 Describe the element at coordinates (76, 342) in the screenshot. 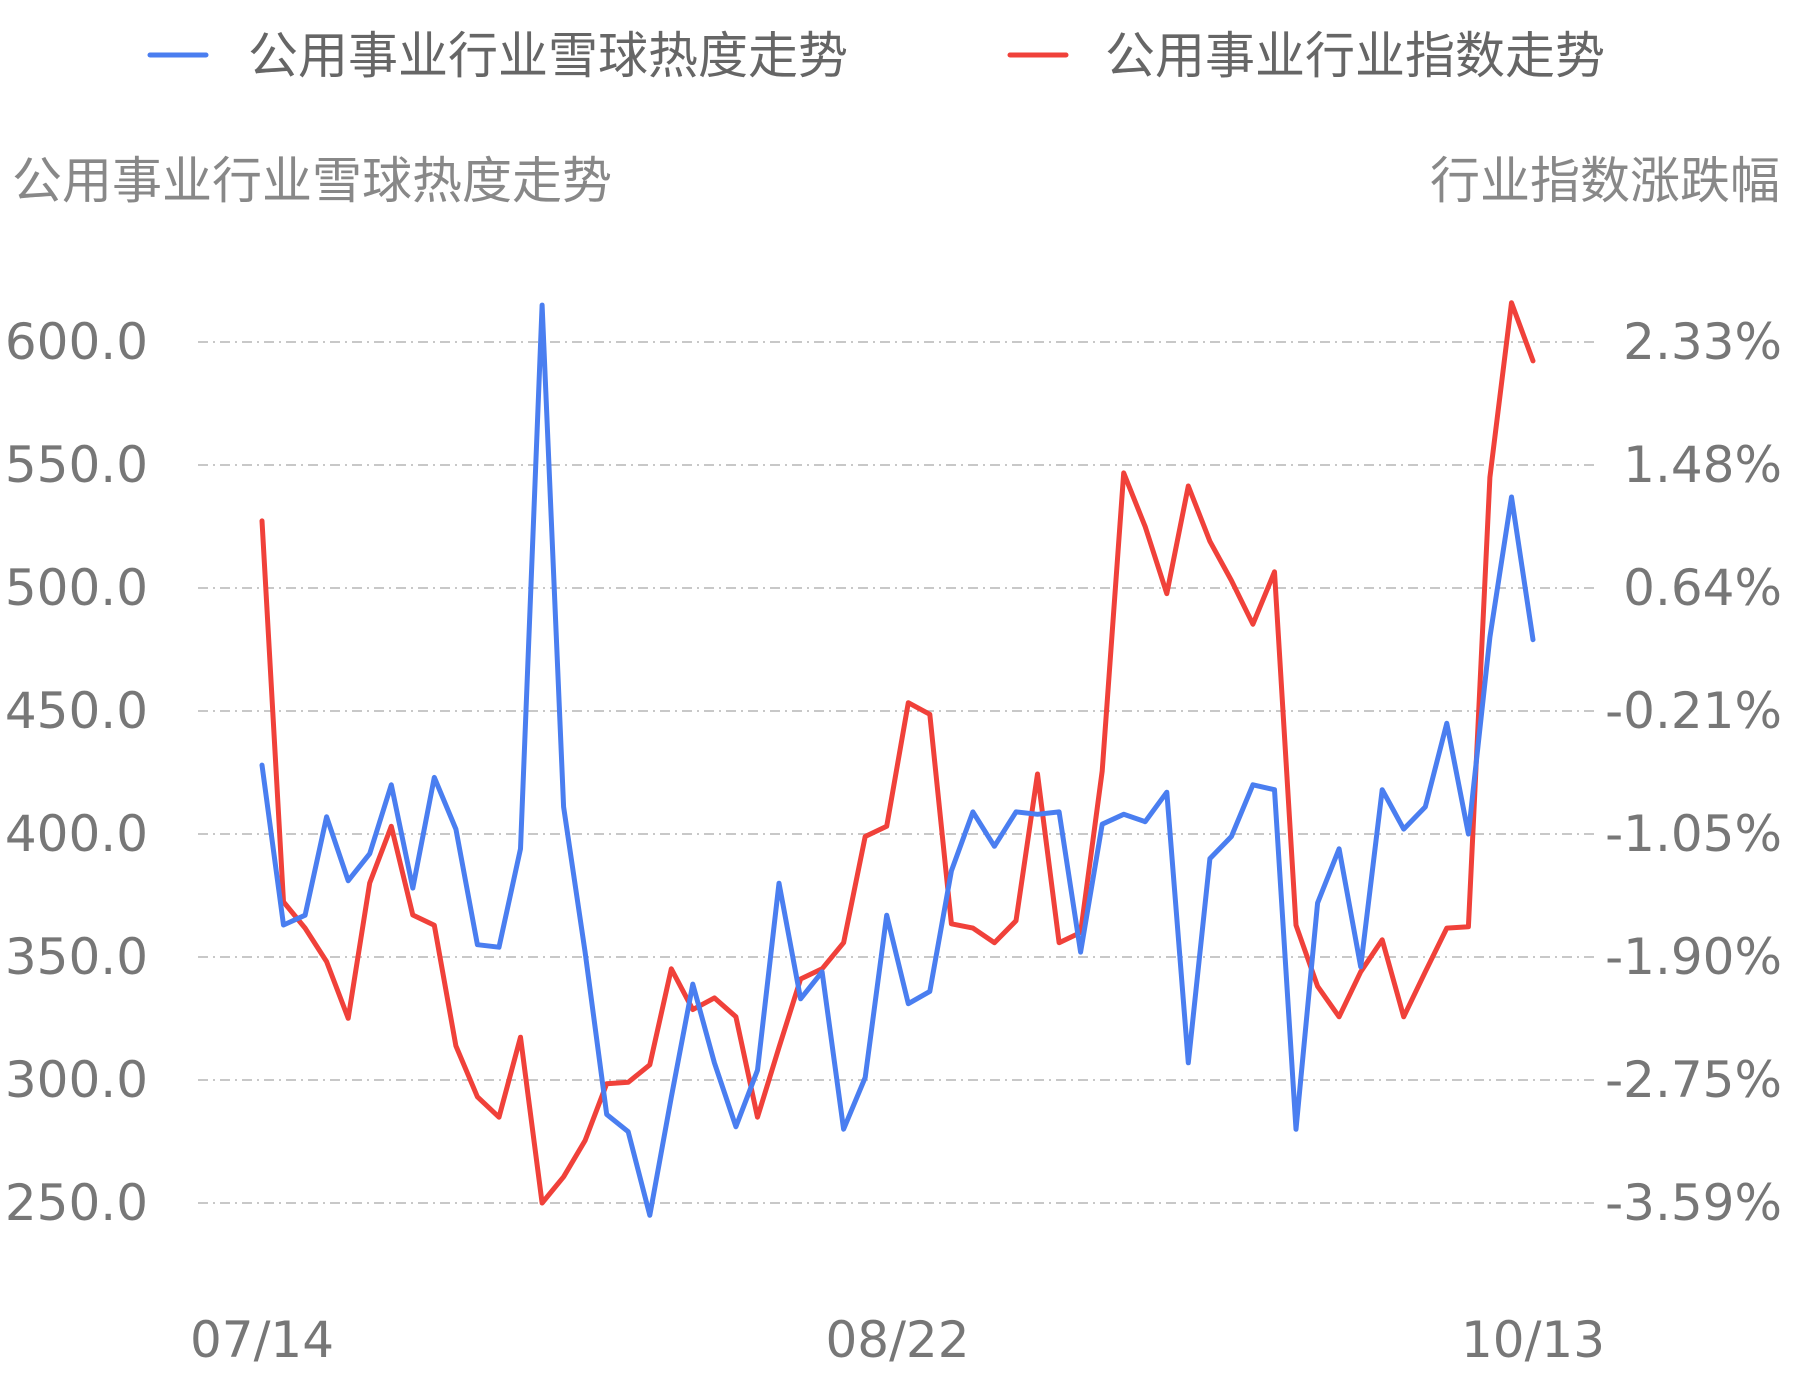

I see `left-tick-label: 600.0` at that location.